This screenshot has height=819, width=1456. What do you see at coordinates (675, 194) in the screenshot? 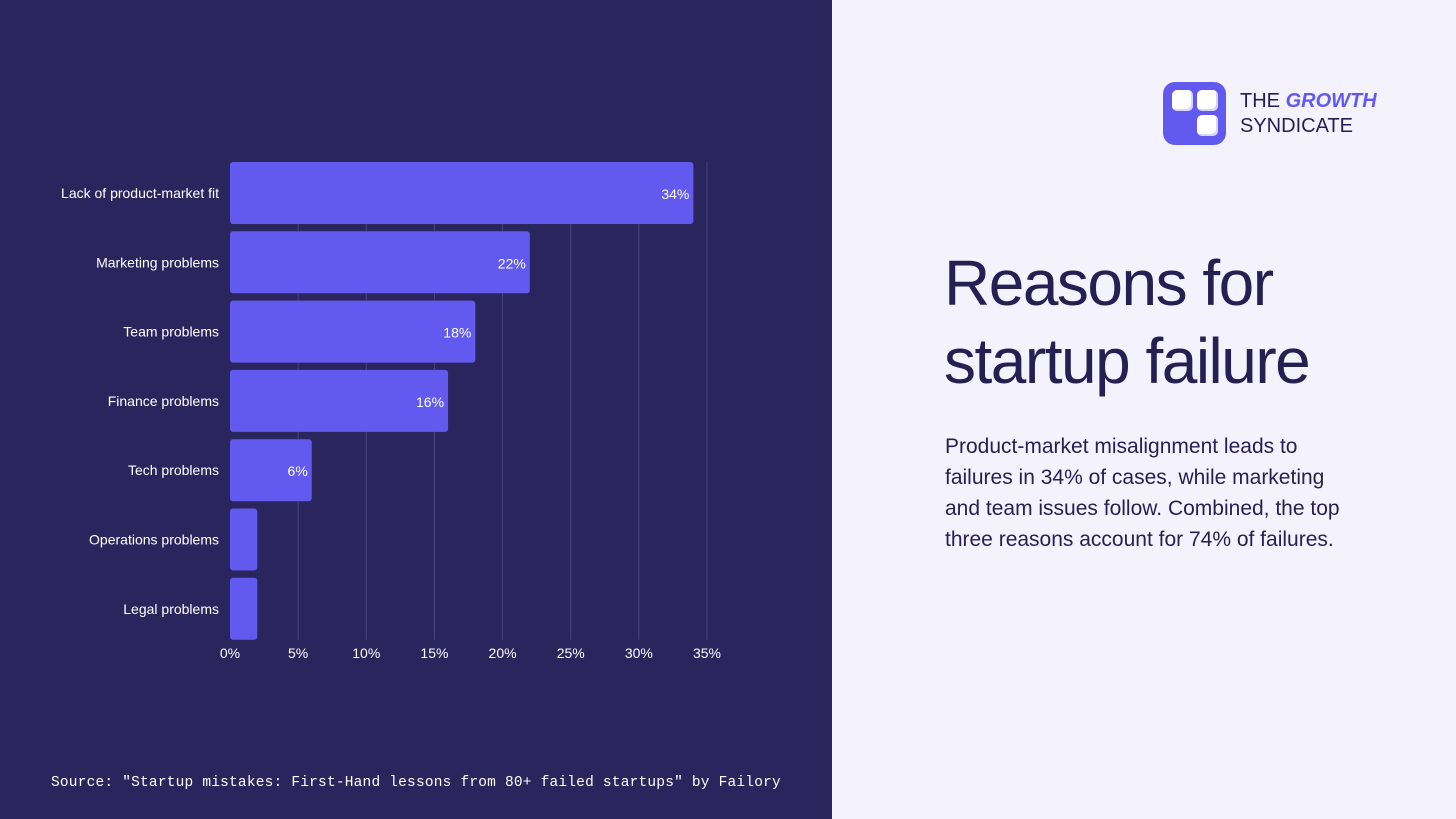
I see `data-label: 34%` at bounding box center [675, 194].